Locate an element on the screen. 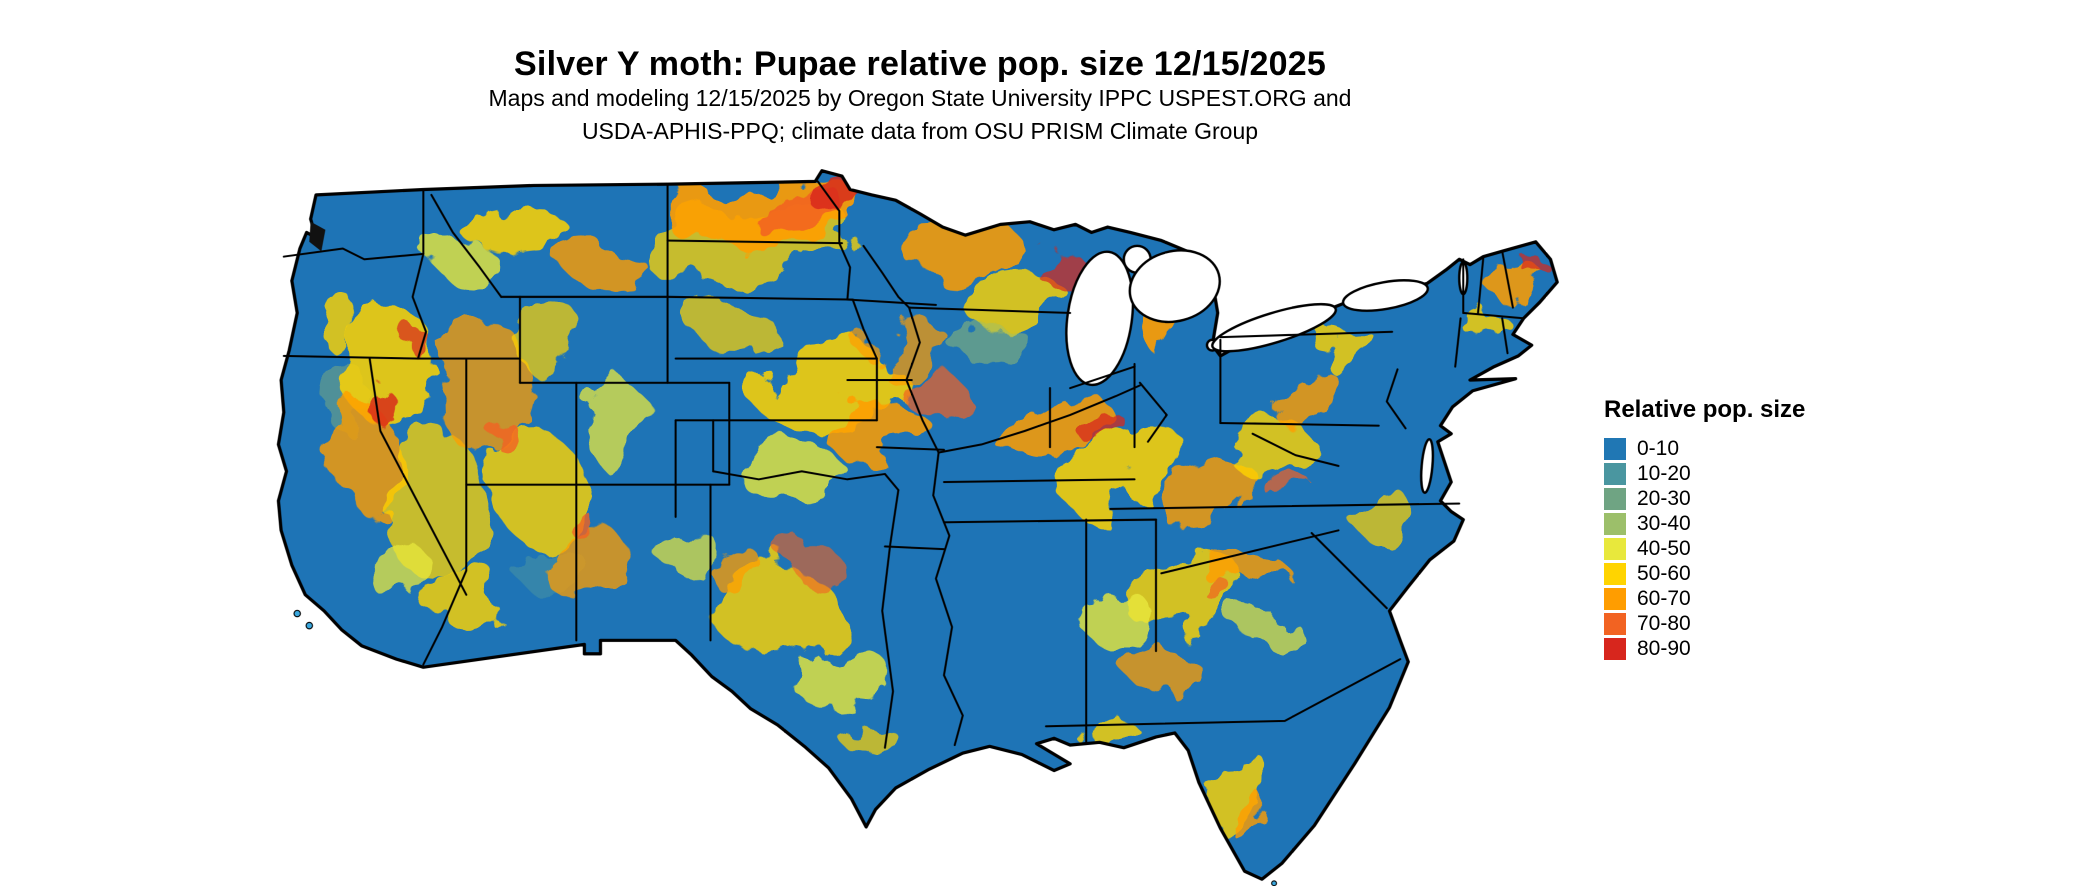 The height and width of the screenshot is (892, 2100). legend-title: Relative pop. size is located at coordinates (1705, 409).